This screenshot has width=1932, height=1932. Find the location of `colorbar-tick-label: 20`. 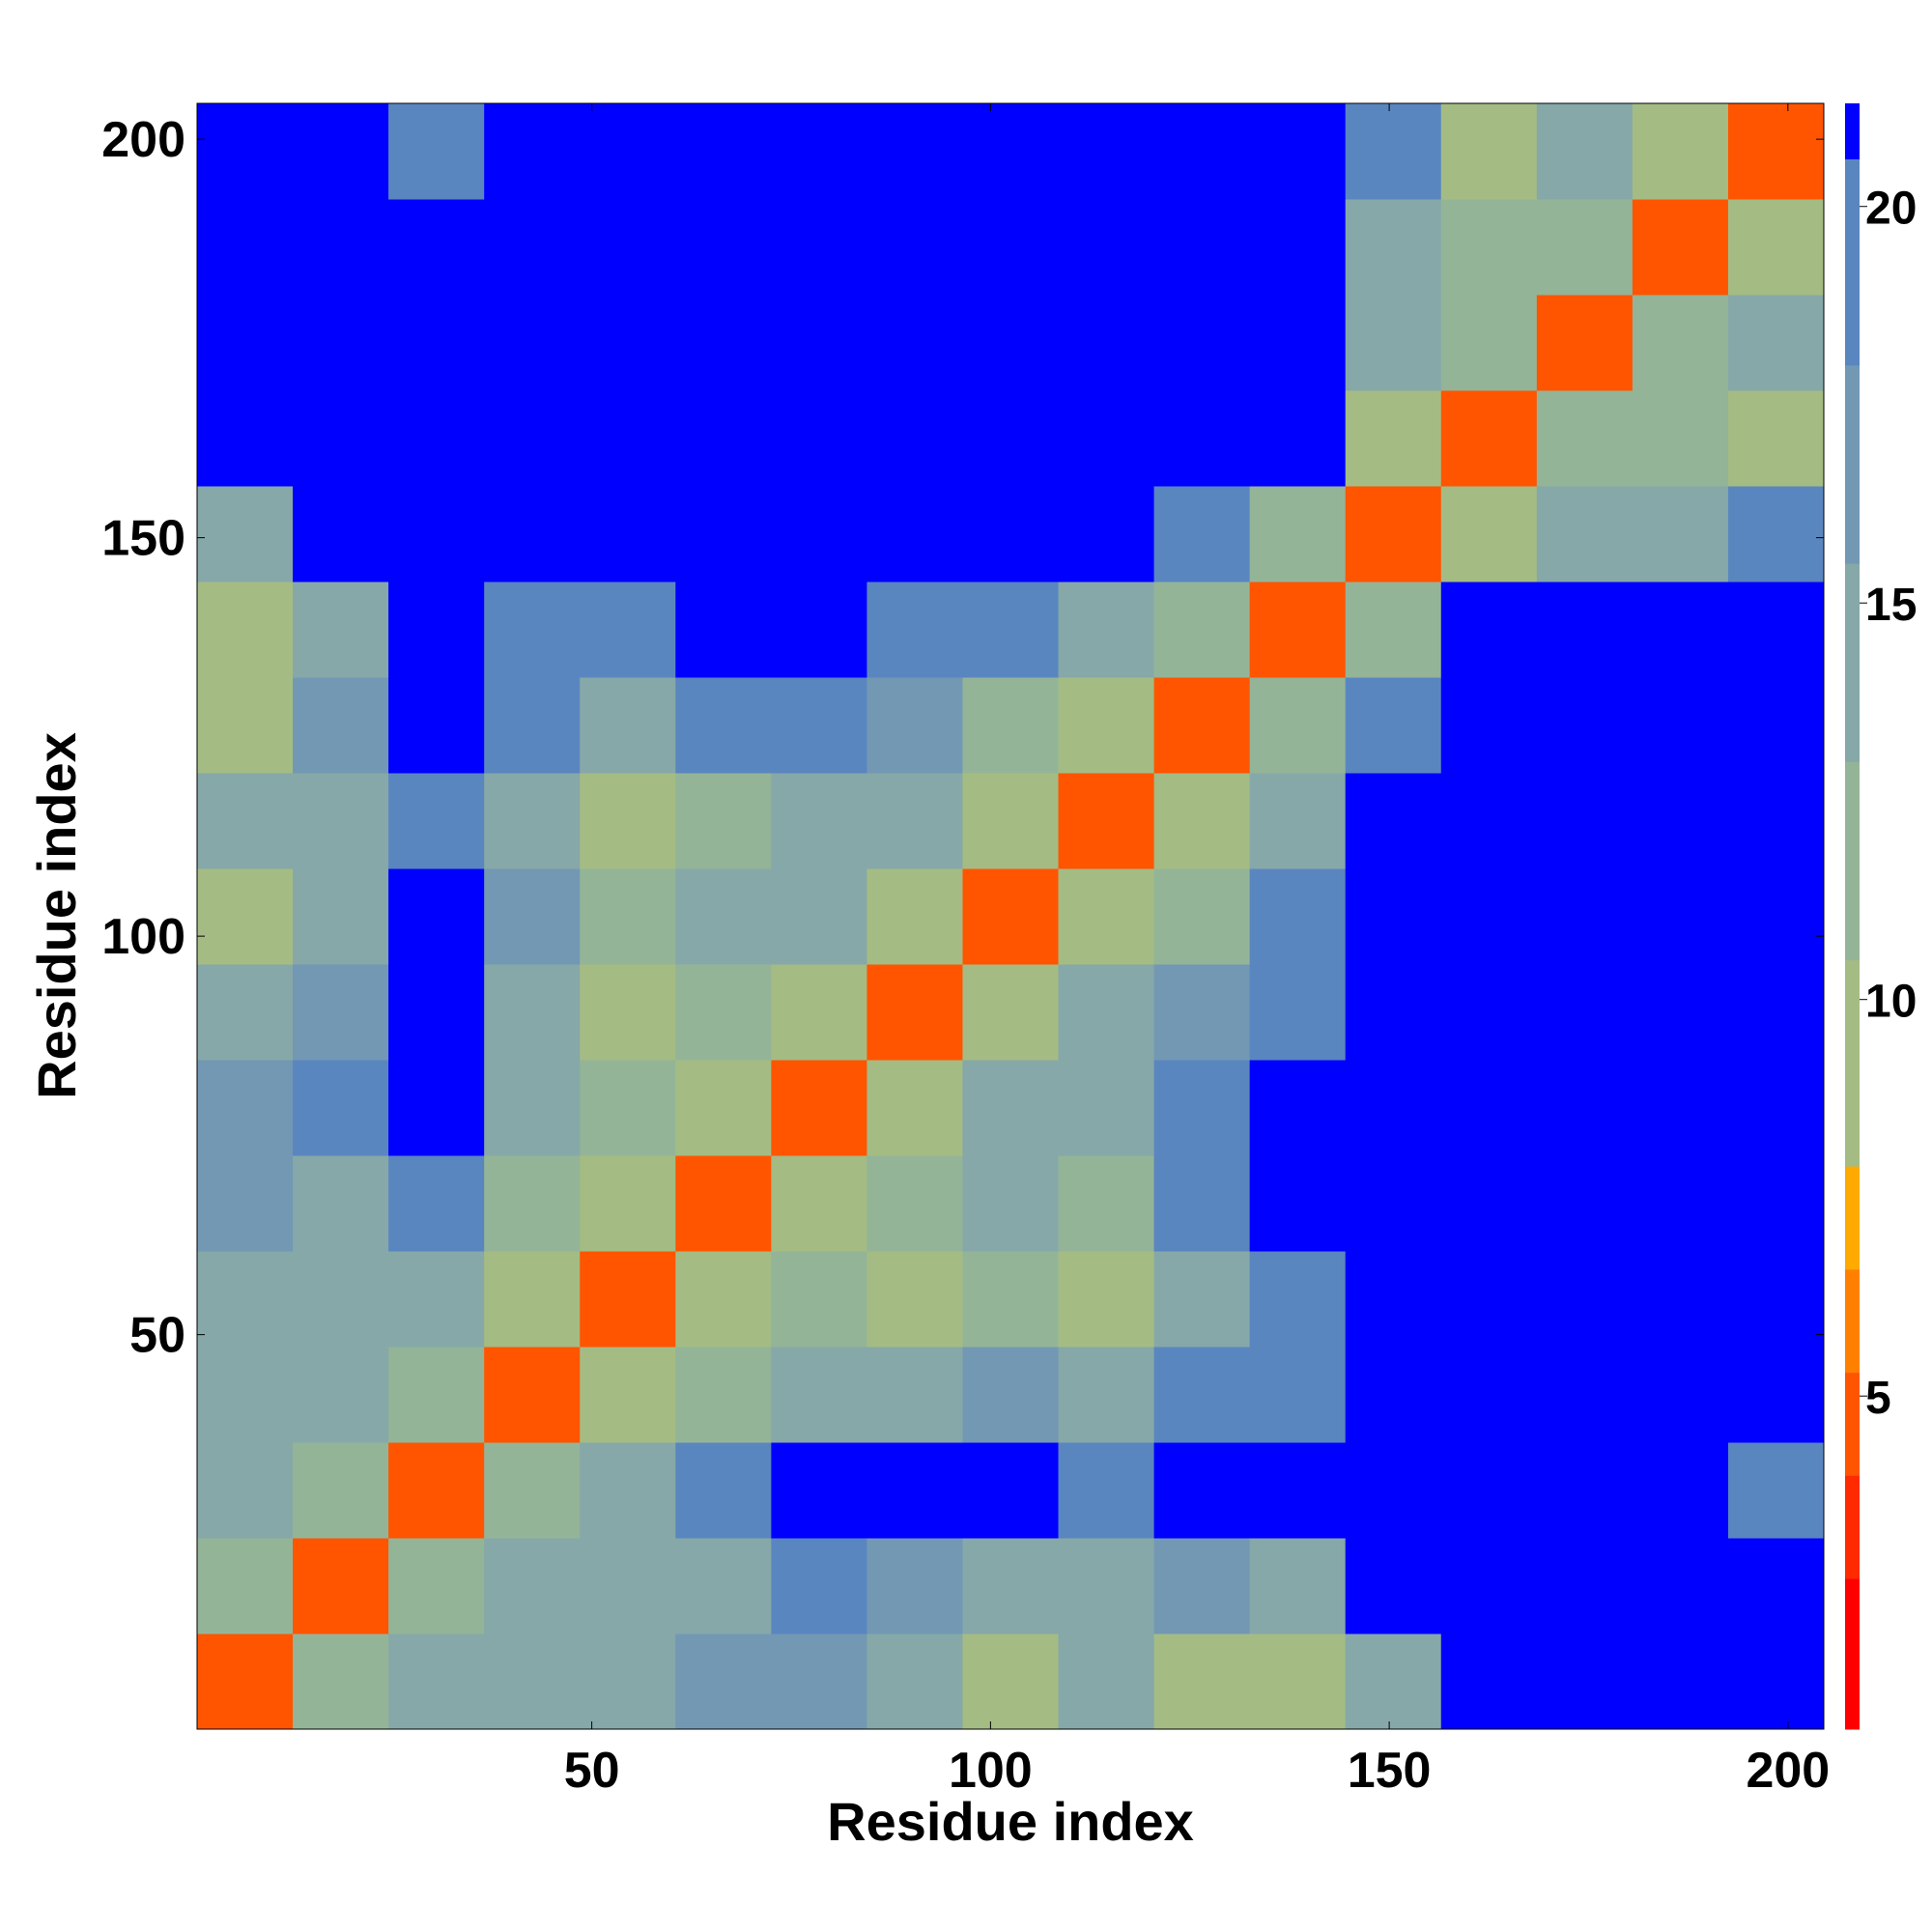

colorbar-tick-label: 20 is located at coordinates (1891, 209).